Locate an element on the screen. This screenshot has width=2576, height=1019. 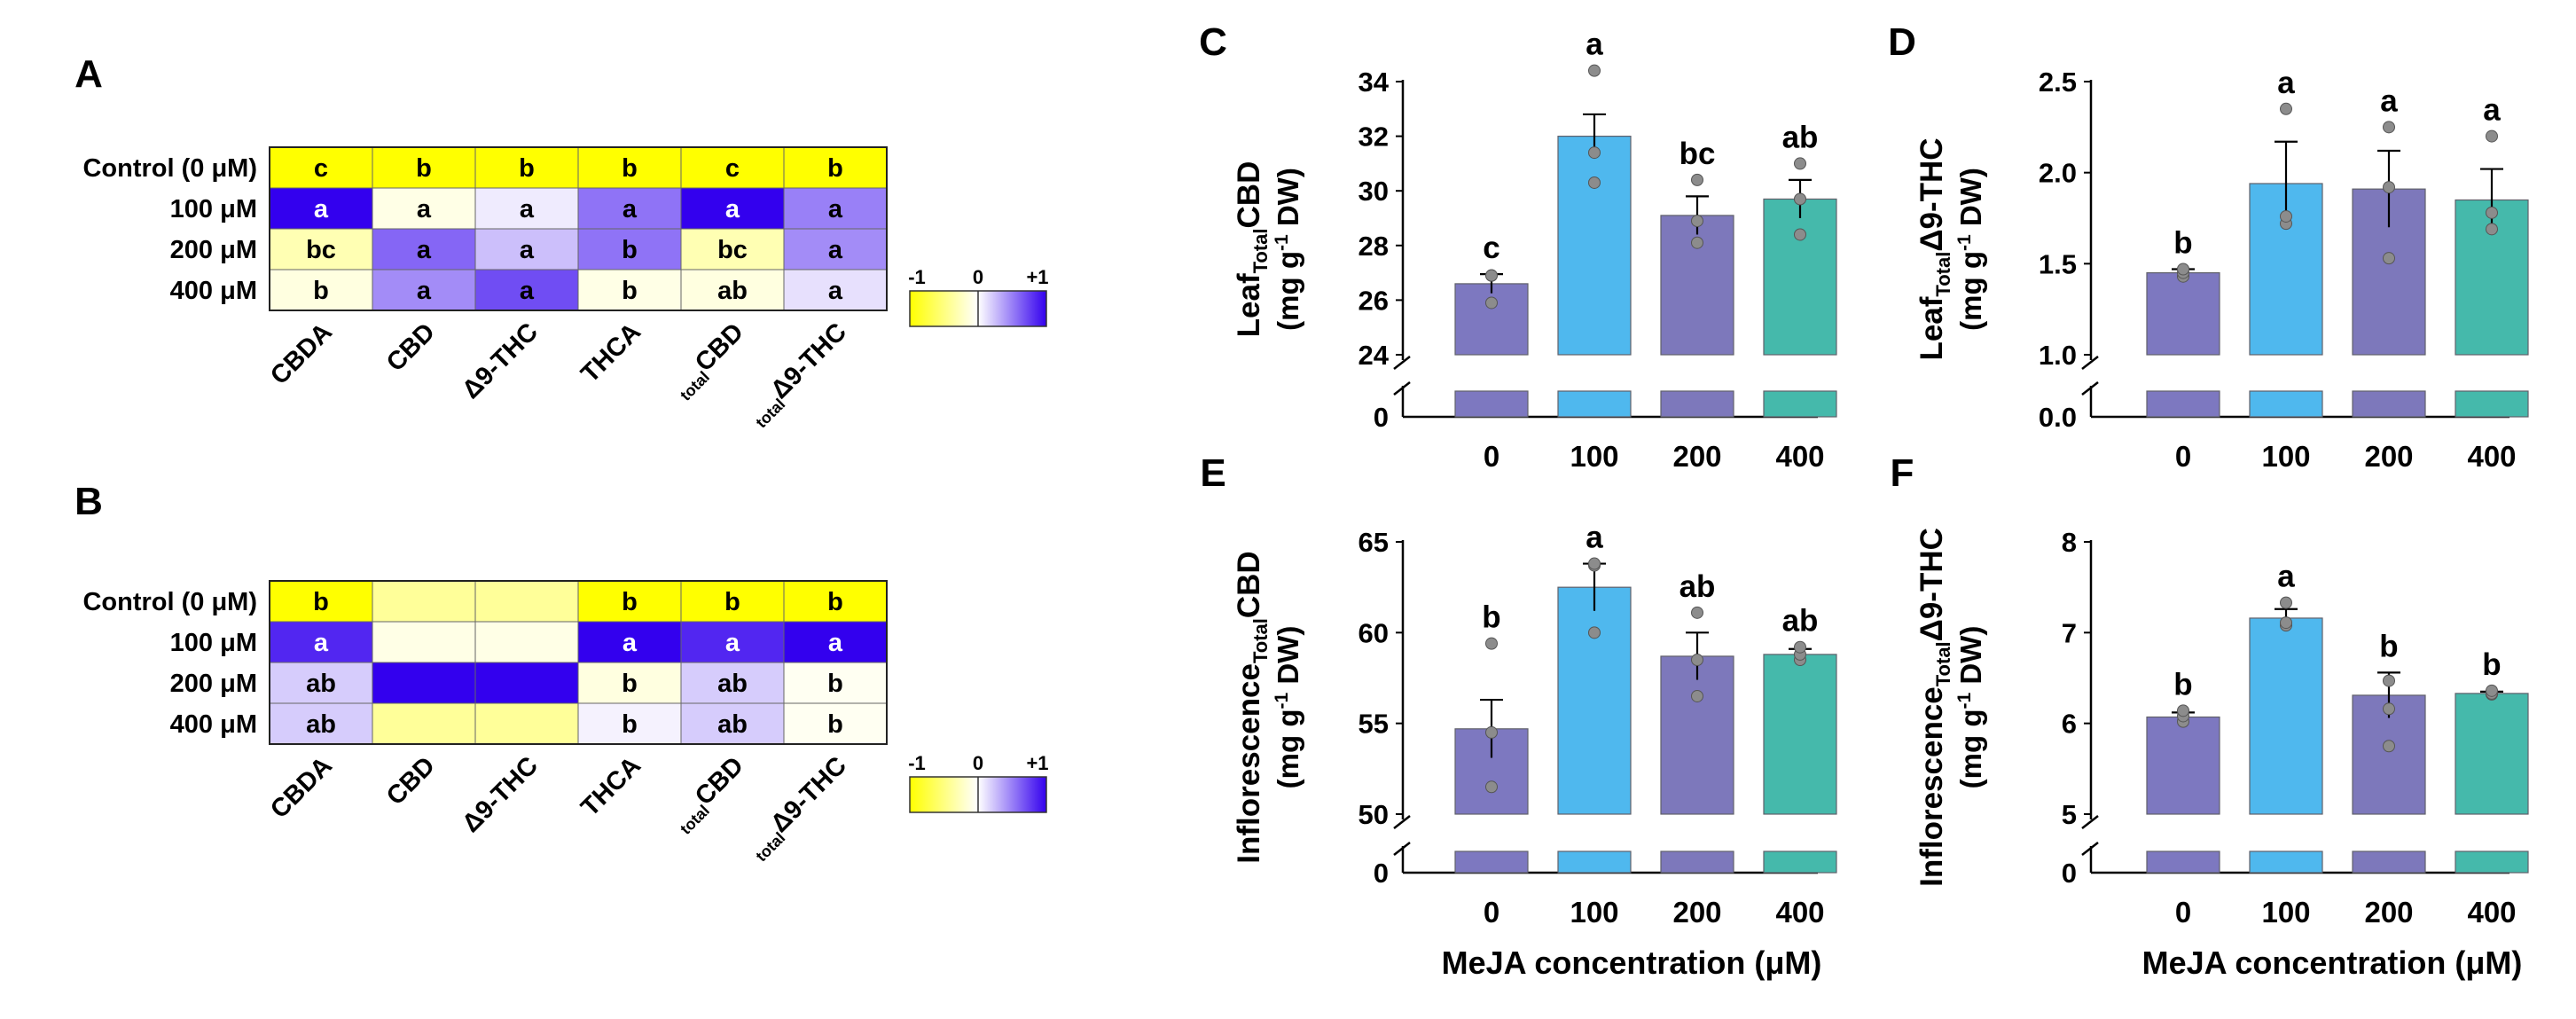
column-label-text: totalΔ9-THC is located at coordinates (798, 808).